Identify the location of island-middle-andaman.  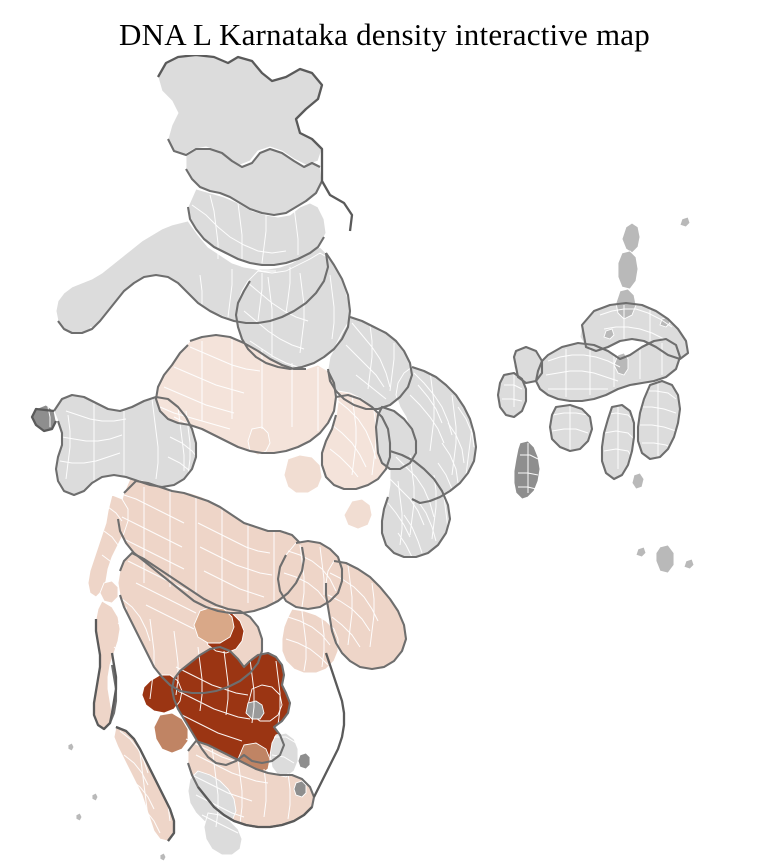
(628, 270).